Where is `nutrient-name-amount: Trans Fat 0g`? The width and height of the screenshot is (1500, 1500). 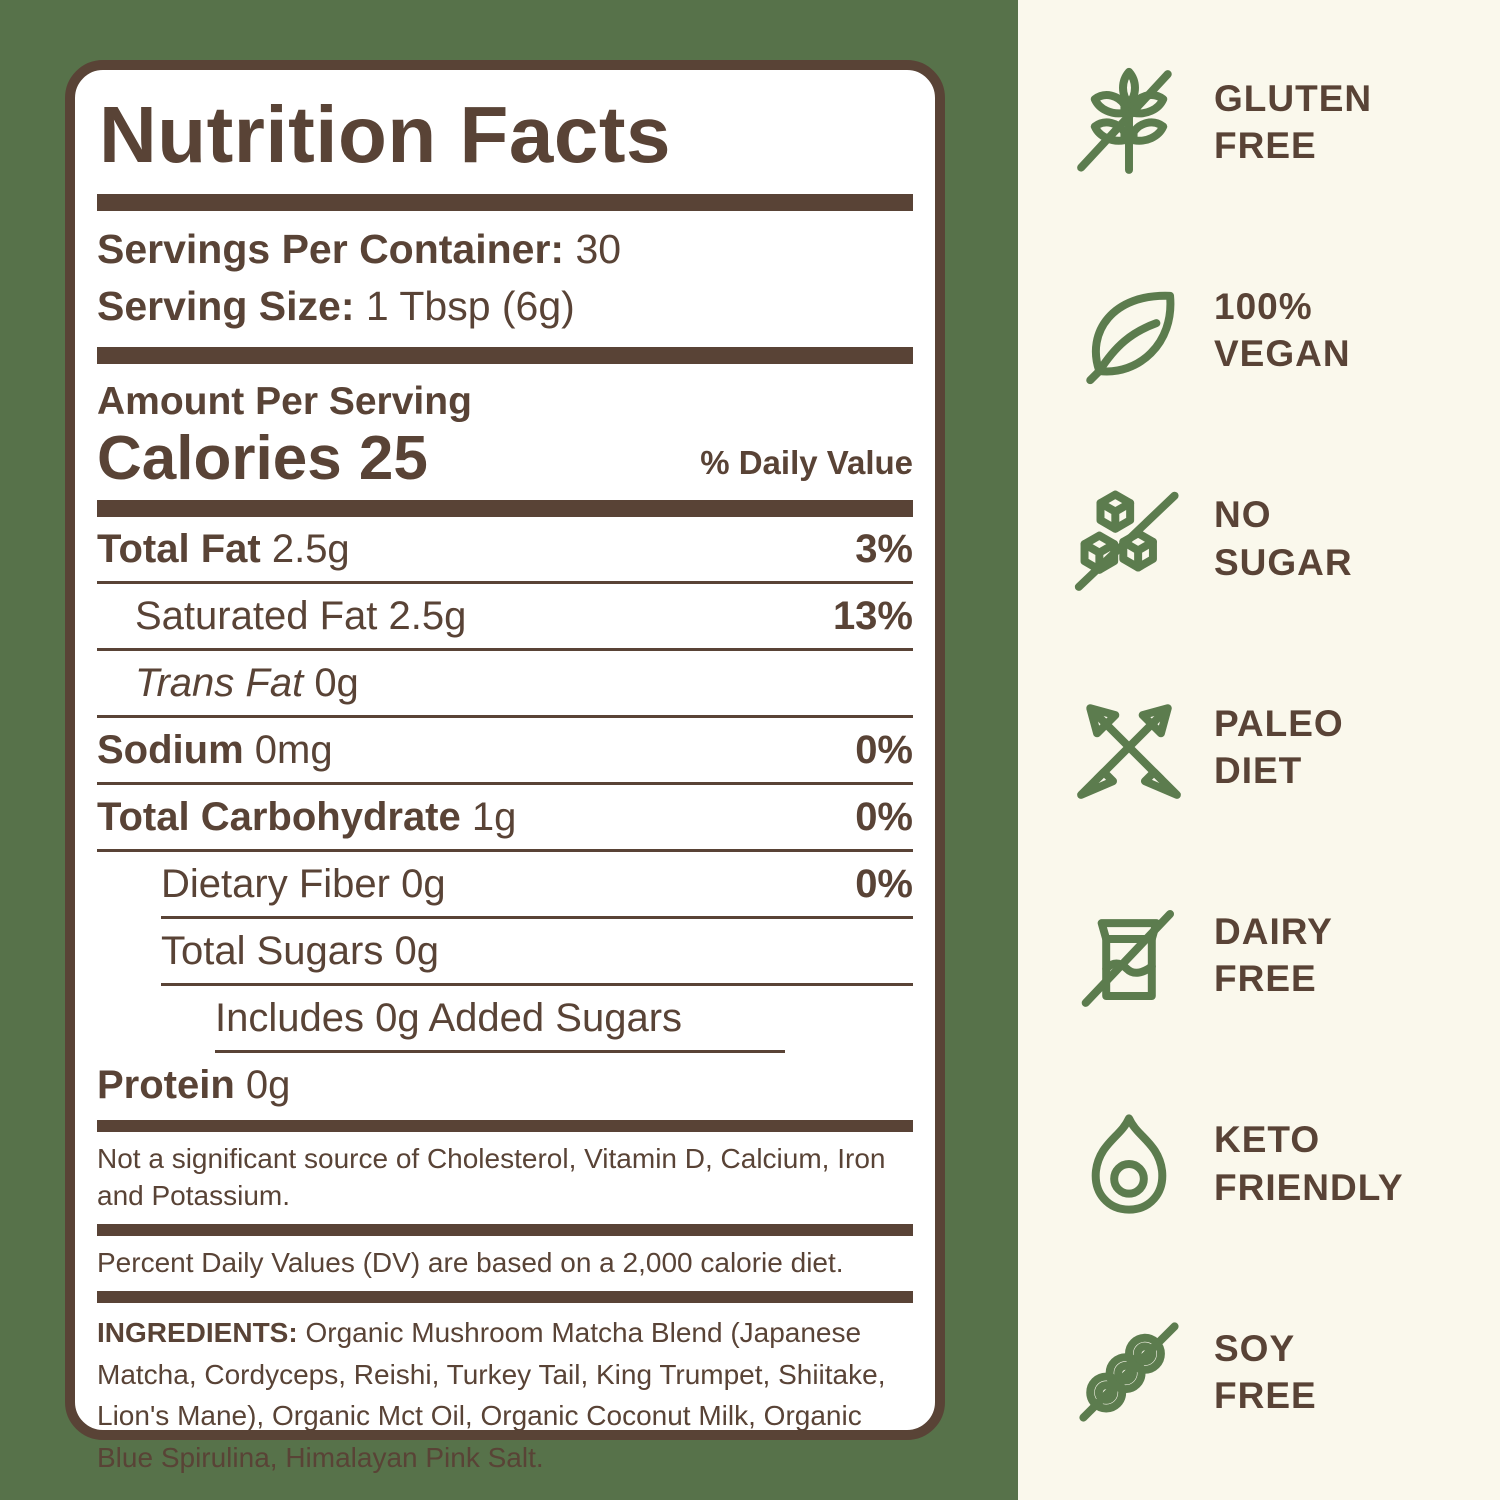 nutrient-name-amount: Trans Fat 0g is located at coordinates (247, 683).